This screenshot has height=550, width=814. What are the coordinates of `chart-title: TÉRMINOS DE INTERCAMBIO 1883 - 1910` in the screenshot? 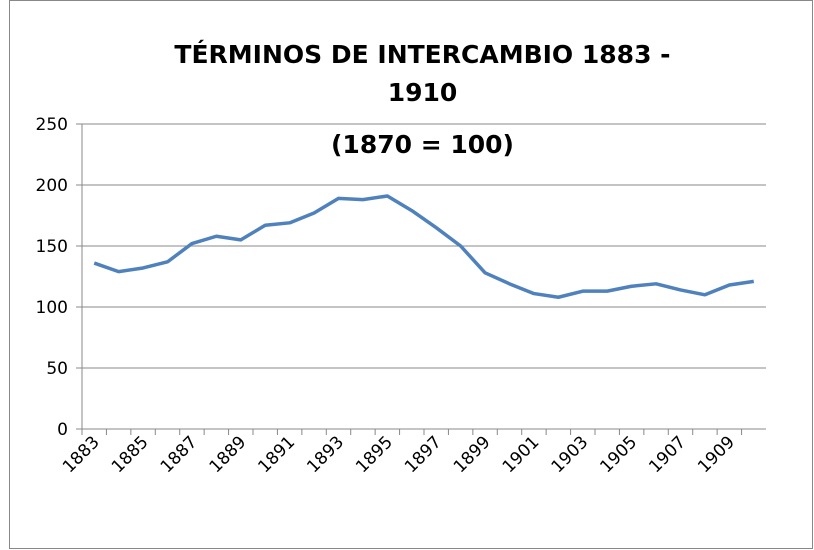 It's located at (422, 73).